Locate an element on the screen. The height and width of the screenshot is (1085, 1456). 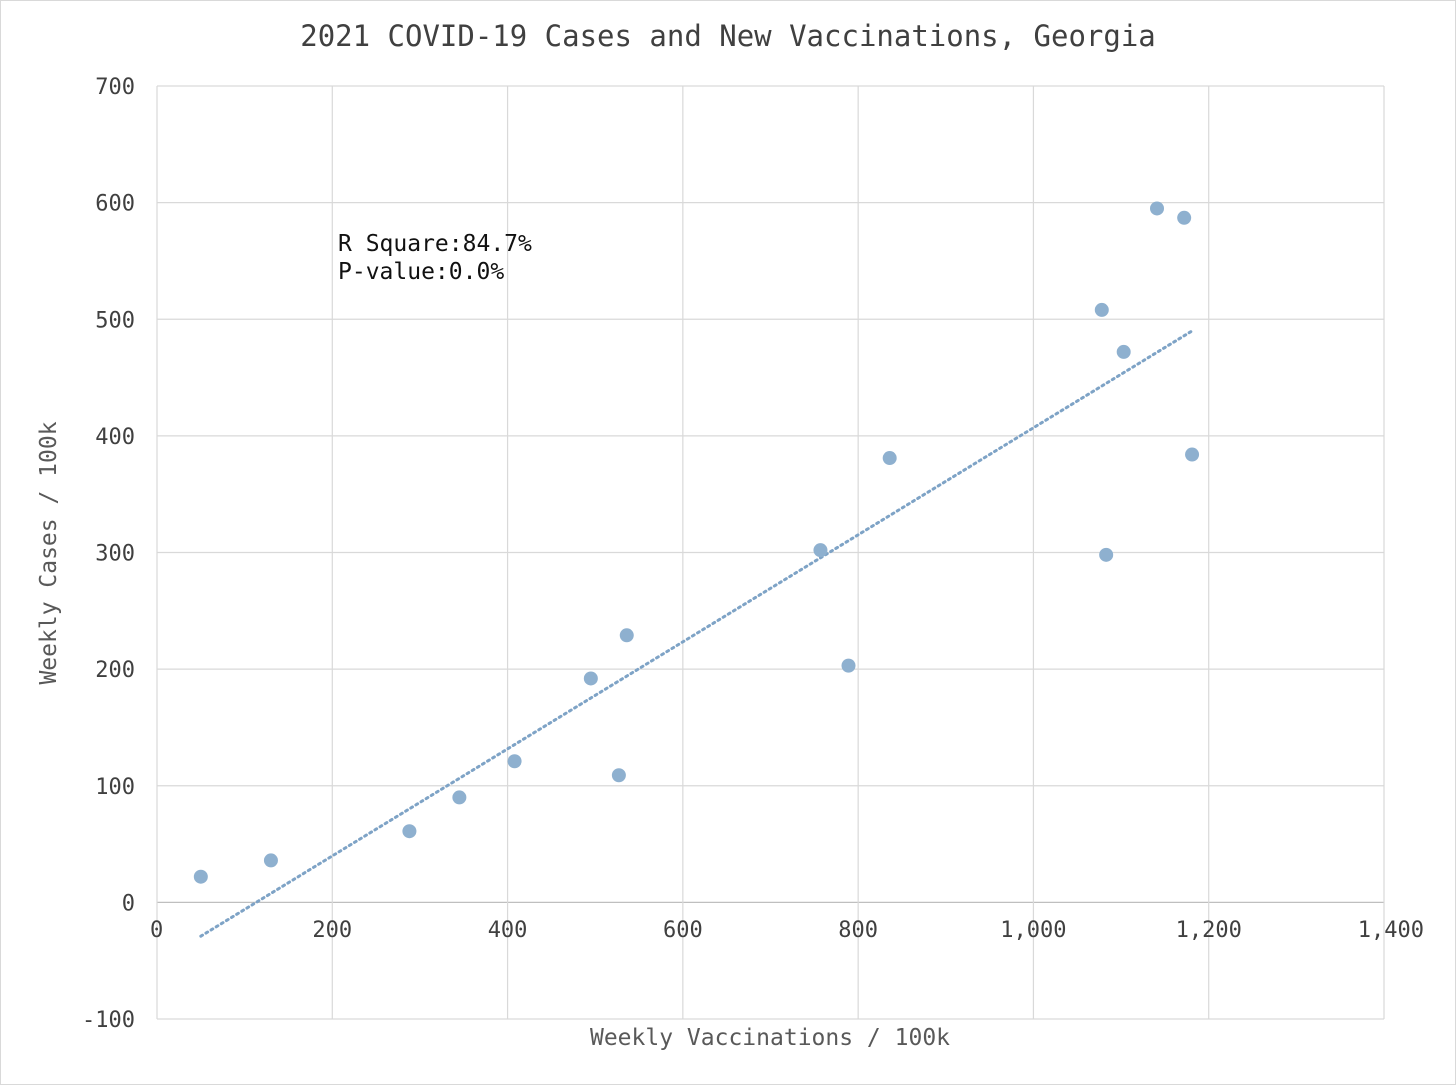
p-value-annotation: P-value:0.0% is located at coordinates (421, 272).